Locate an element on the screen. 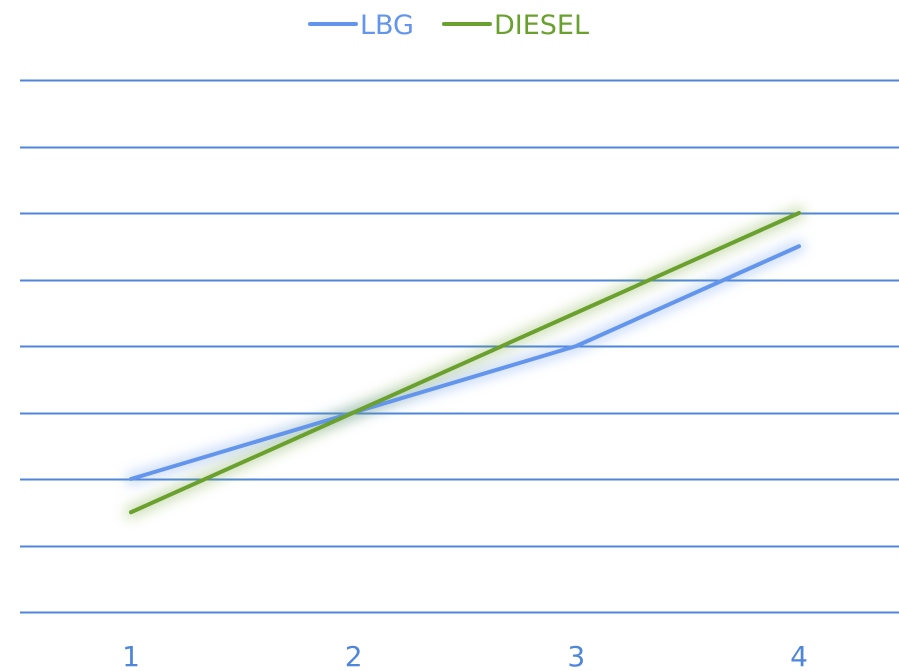  x-tick-label: 3 is located at coordinates (576, 655).